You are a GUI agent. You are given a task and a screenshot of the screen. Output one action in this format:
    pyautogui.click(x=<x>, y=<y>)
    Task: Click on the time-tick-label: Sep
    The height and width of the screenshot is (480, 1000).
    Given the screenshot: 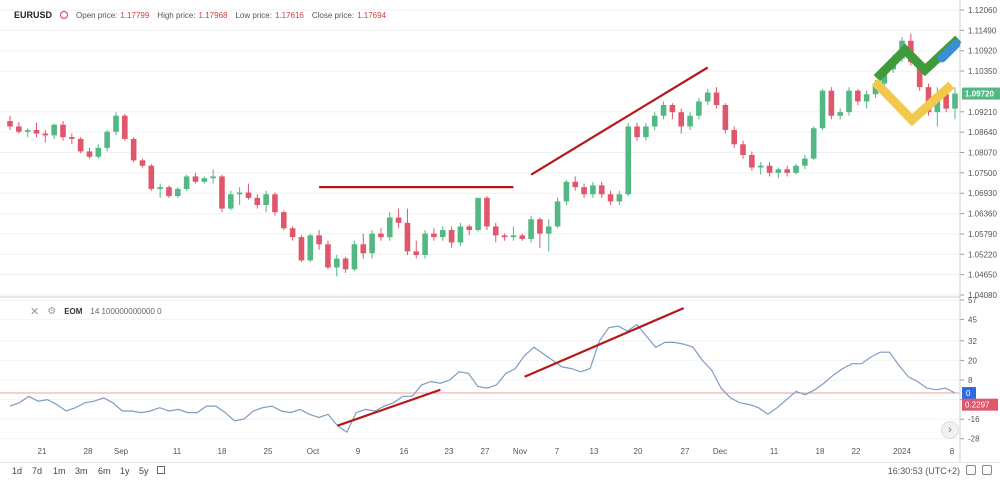 What is the action you would take?
    pyautogui.click(x=121, y=451)
    